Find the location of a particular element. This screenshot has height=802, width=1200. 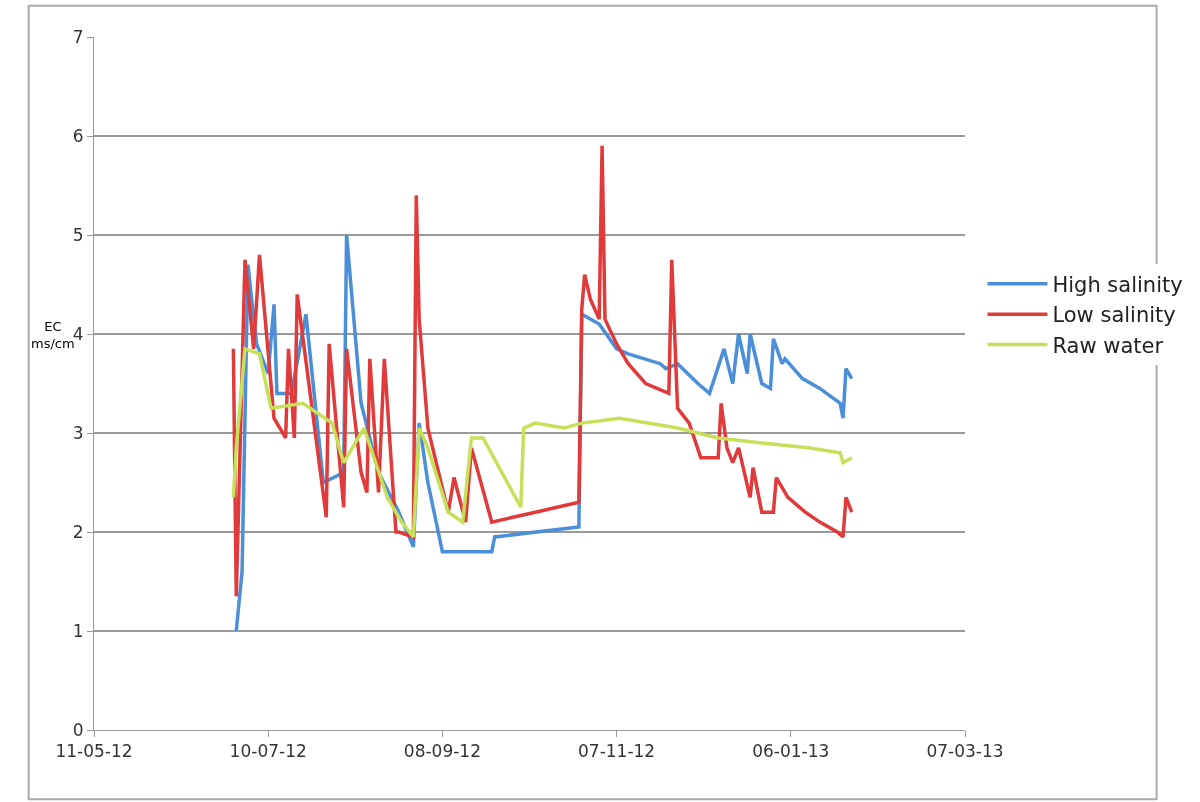

line-series is located at coordinates (542, 443).